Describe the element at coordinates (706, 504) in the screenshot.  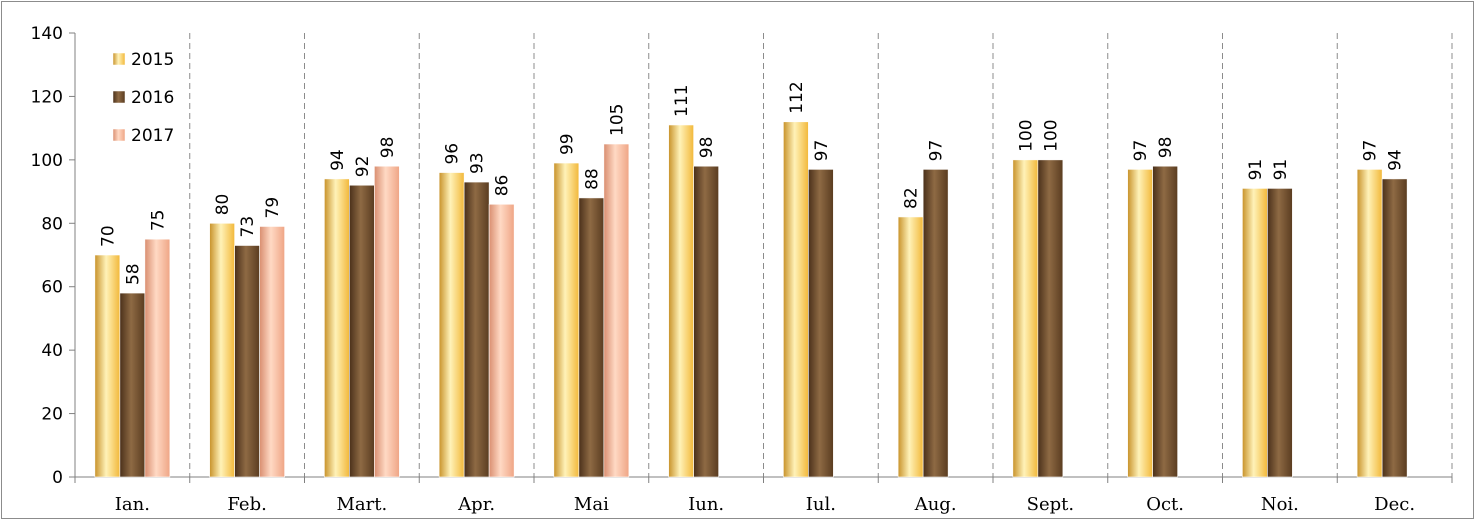
I see `x-category-label: Iun.` at that location.